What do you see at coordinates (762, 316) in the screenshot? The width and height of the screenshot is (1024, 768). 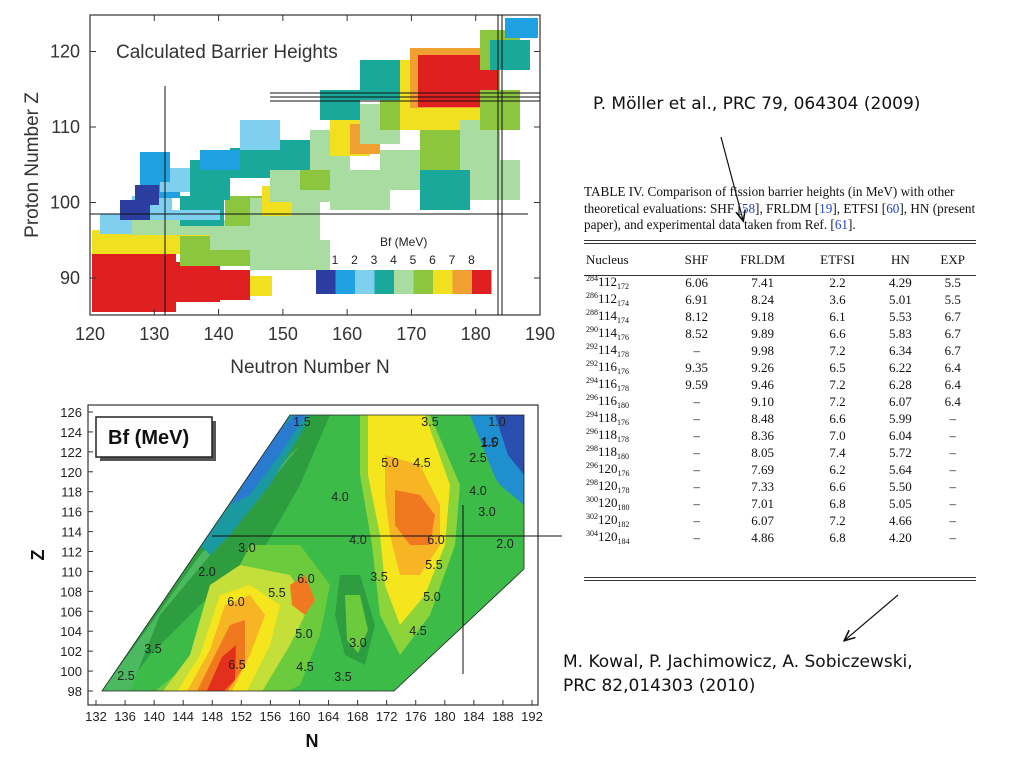 I see `frldm-cell: 9.18` at bounding box center [762, 316].